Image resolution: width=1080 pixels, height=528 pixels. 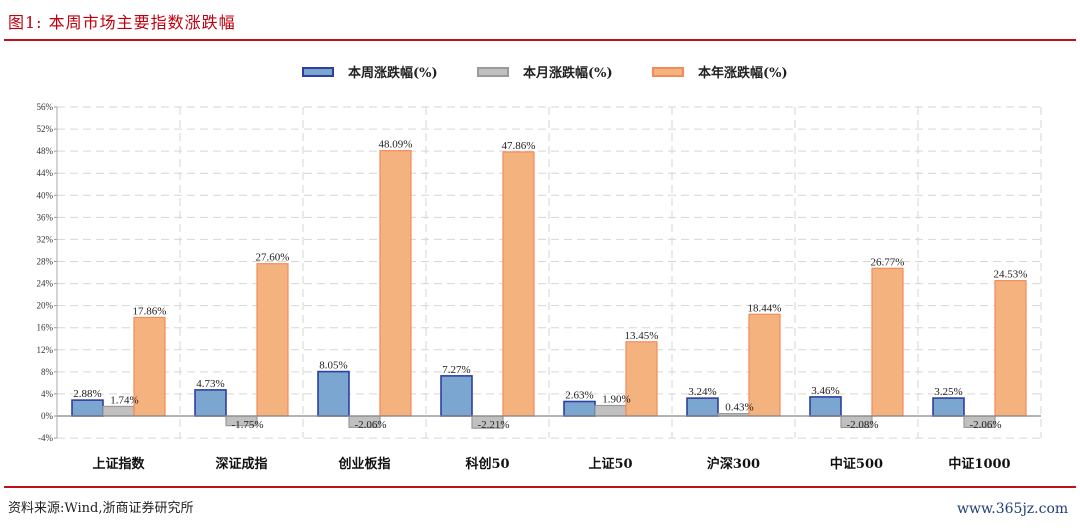 What do you see at coordinates (948, 392) in the screenshot?
I see `bar-value-label: 3.25%` at bounding box center [948, 392].